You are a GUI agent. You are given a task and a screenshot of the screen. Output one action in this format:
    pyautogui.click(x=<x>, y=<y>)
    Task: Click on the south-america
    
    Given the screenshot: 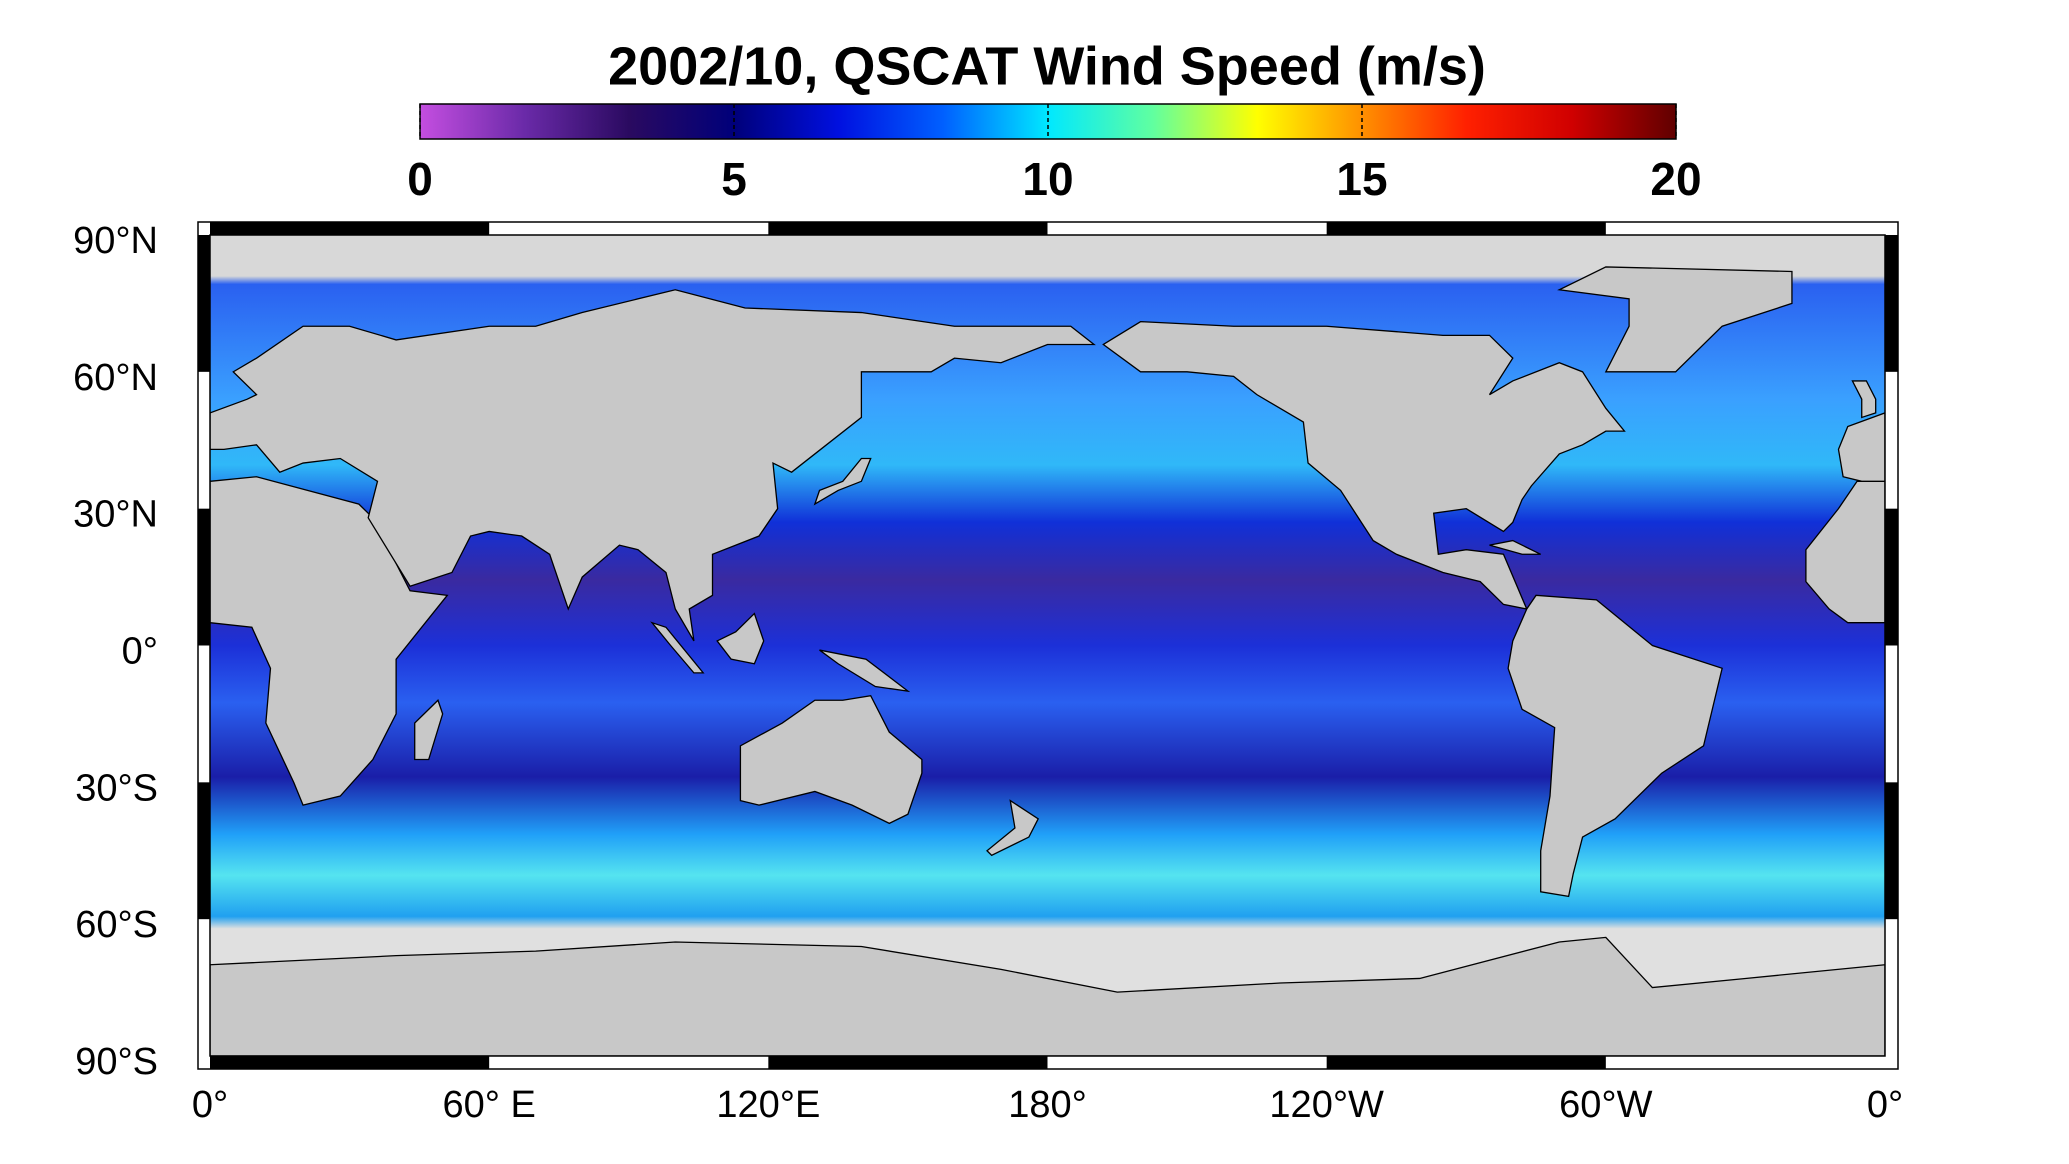 What is the action you would take?
    pyautogui.click(x=1615, y=745)
    